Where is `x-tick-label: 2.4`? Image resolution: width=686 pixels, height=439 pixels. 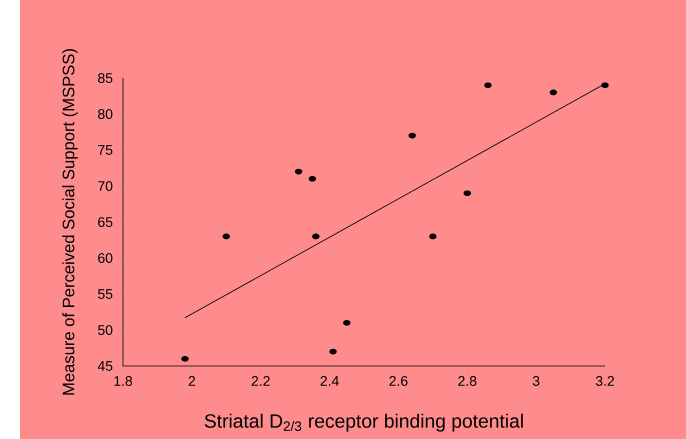 x-tick-label: 2.4 is located at coordinates (329, 381).